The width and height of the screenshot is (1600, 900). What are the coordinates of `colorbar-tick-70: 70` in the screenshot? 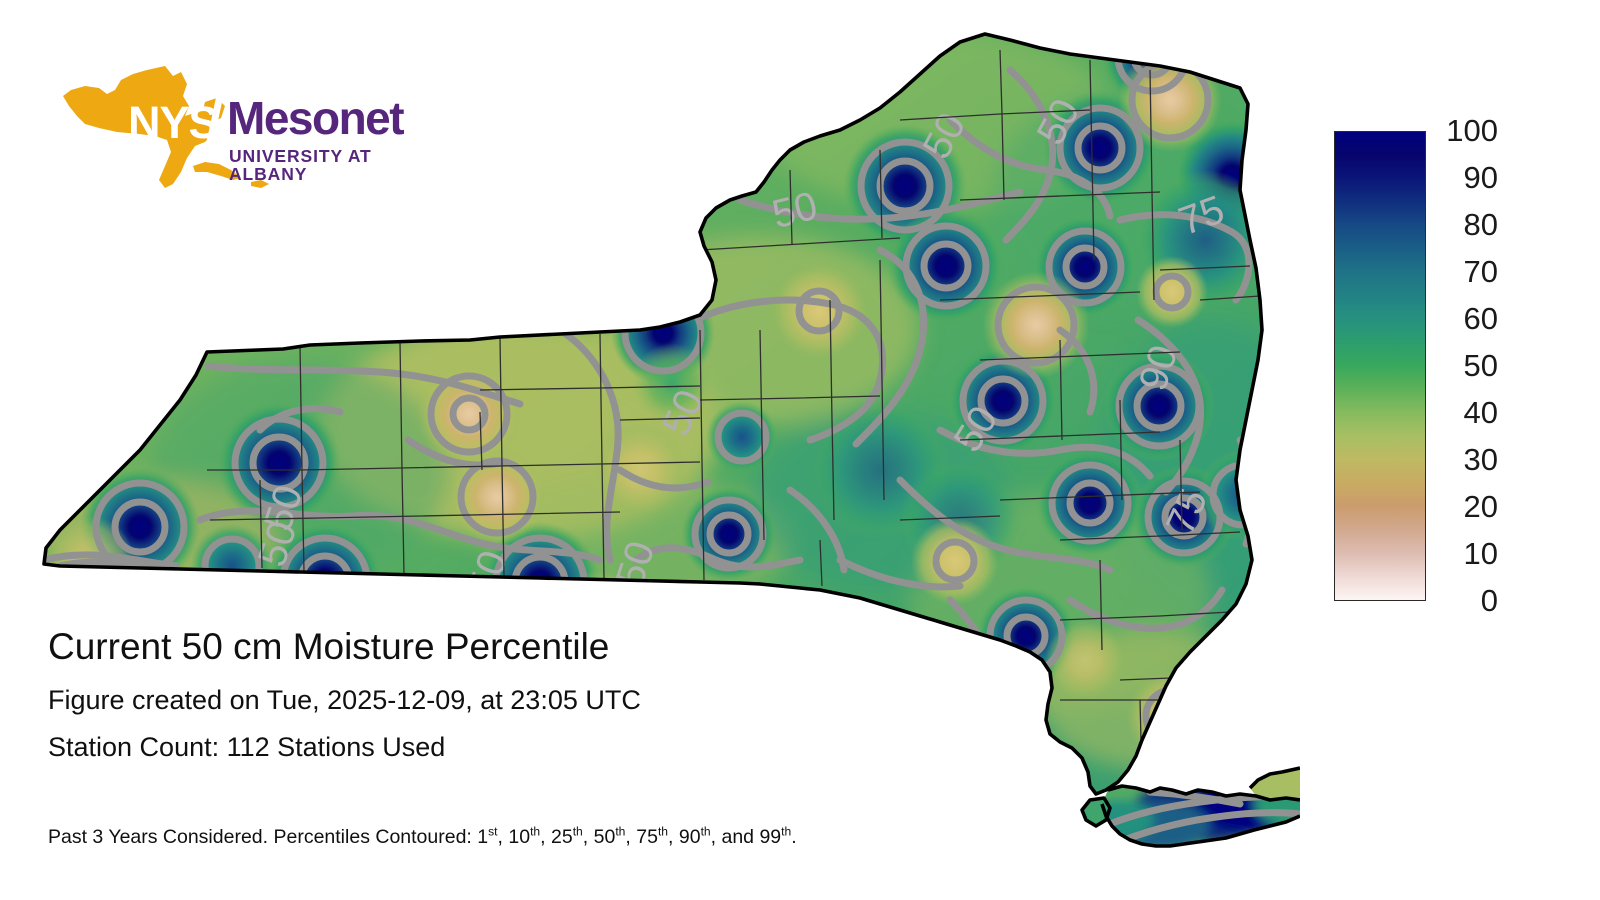 It's located at (1480, 271).